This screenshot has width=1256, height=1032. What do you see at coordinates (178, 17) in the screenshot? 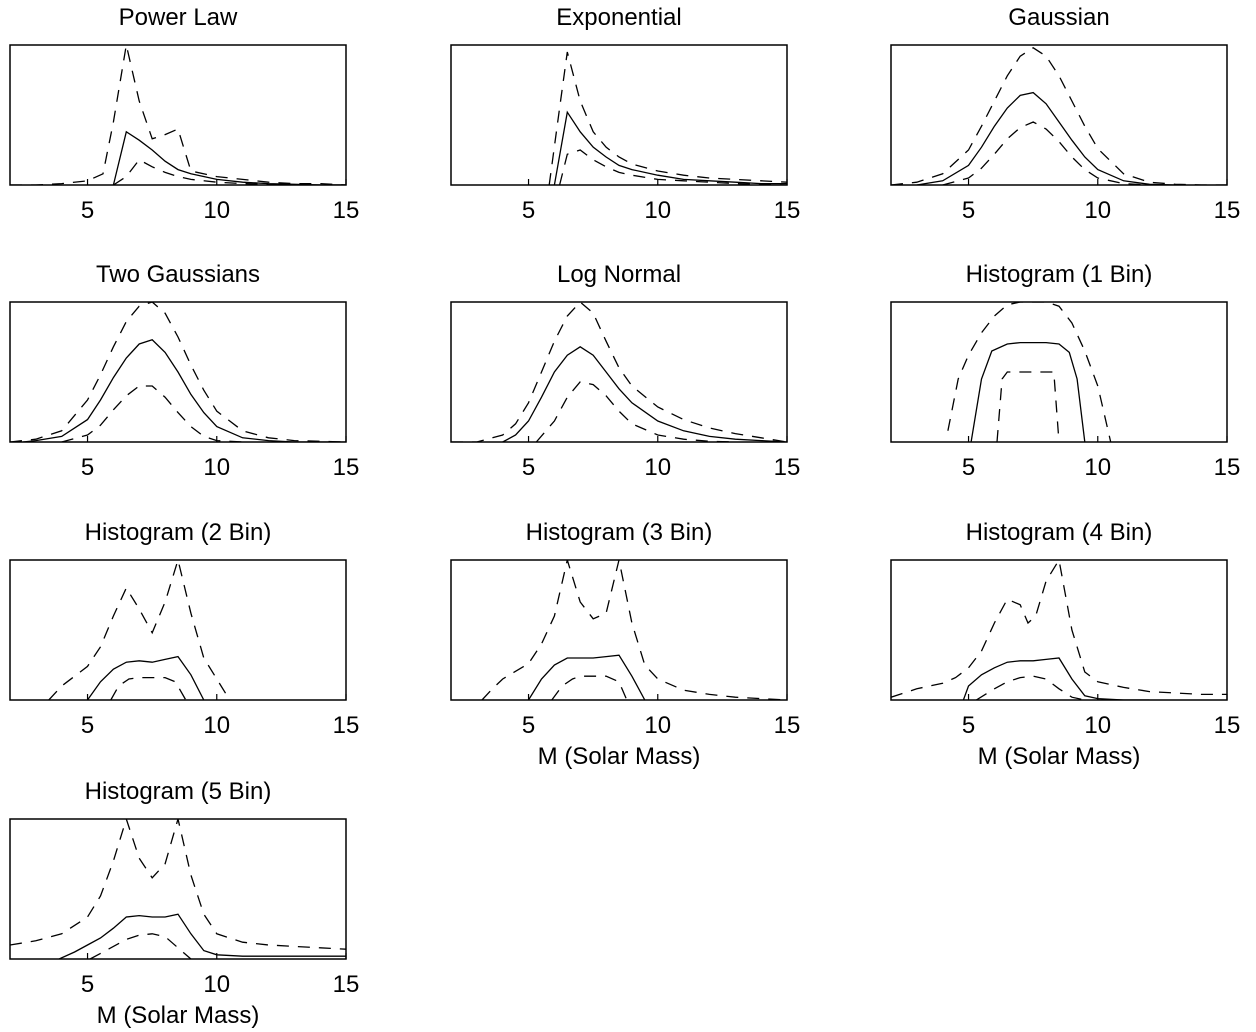
I see `panel-title: Power Law` at bounding box center [178, 17].